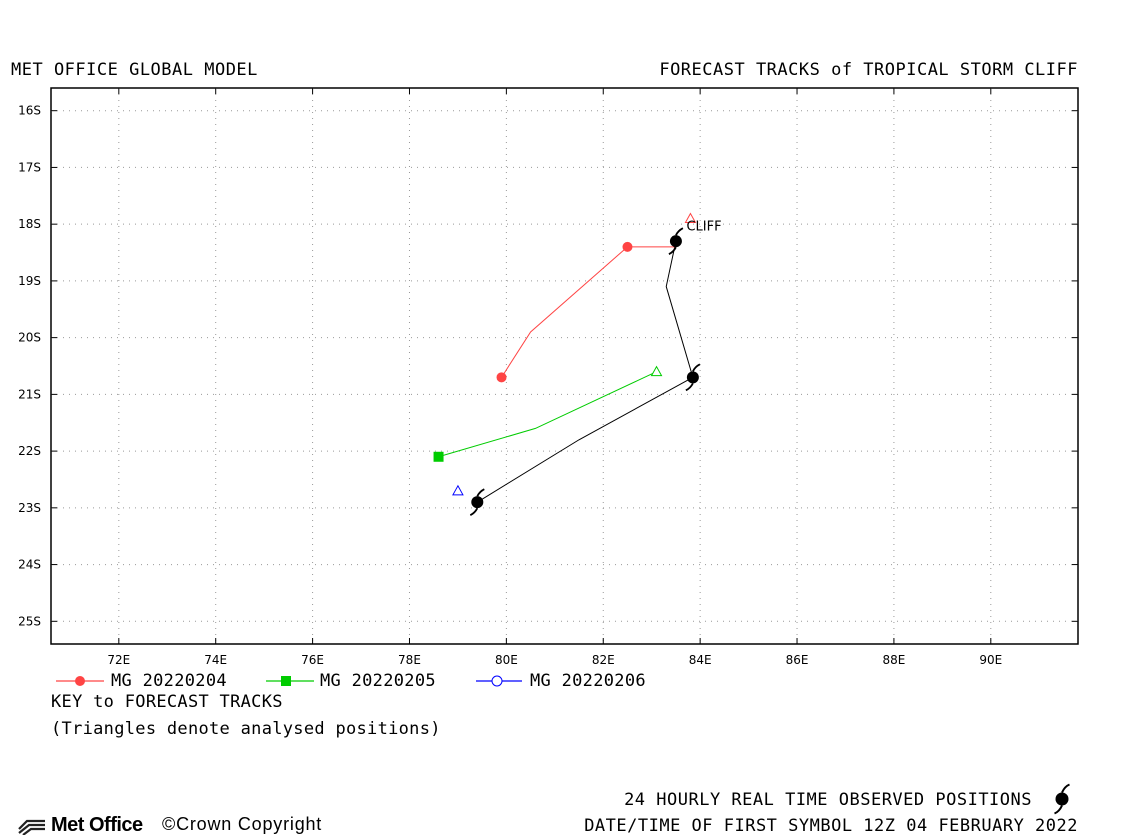 The image size is (1130, 840). Describe the element at coordinates (497, 681) in the screenshot. I see `legend-blue-circle-icon` at that location.